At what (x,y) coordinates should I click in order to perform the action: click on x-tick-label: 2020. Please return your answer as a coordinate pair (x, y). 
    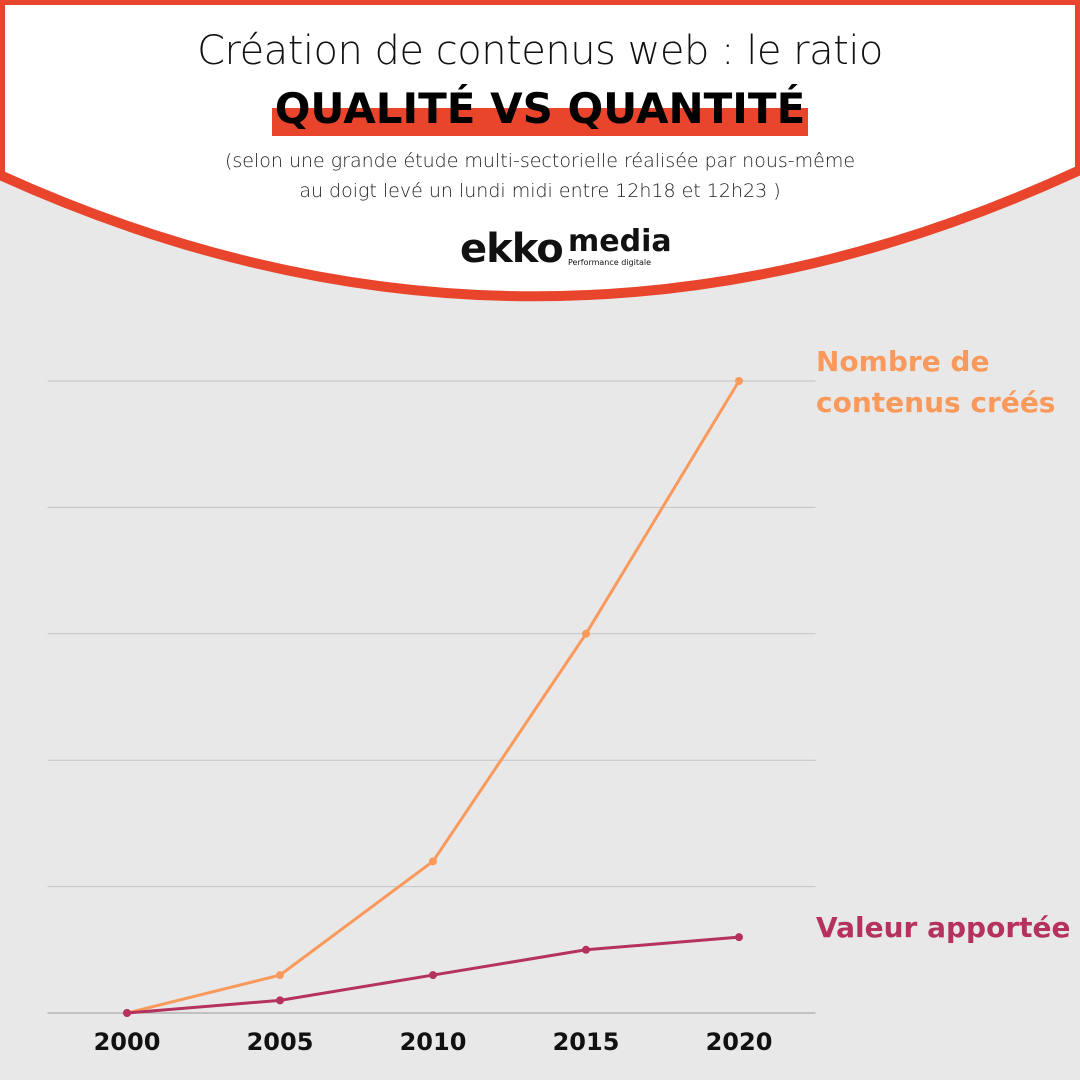
    Looking at the image, I should click on (739, 1042).